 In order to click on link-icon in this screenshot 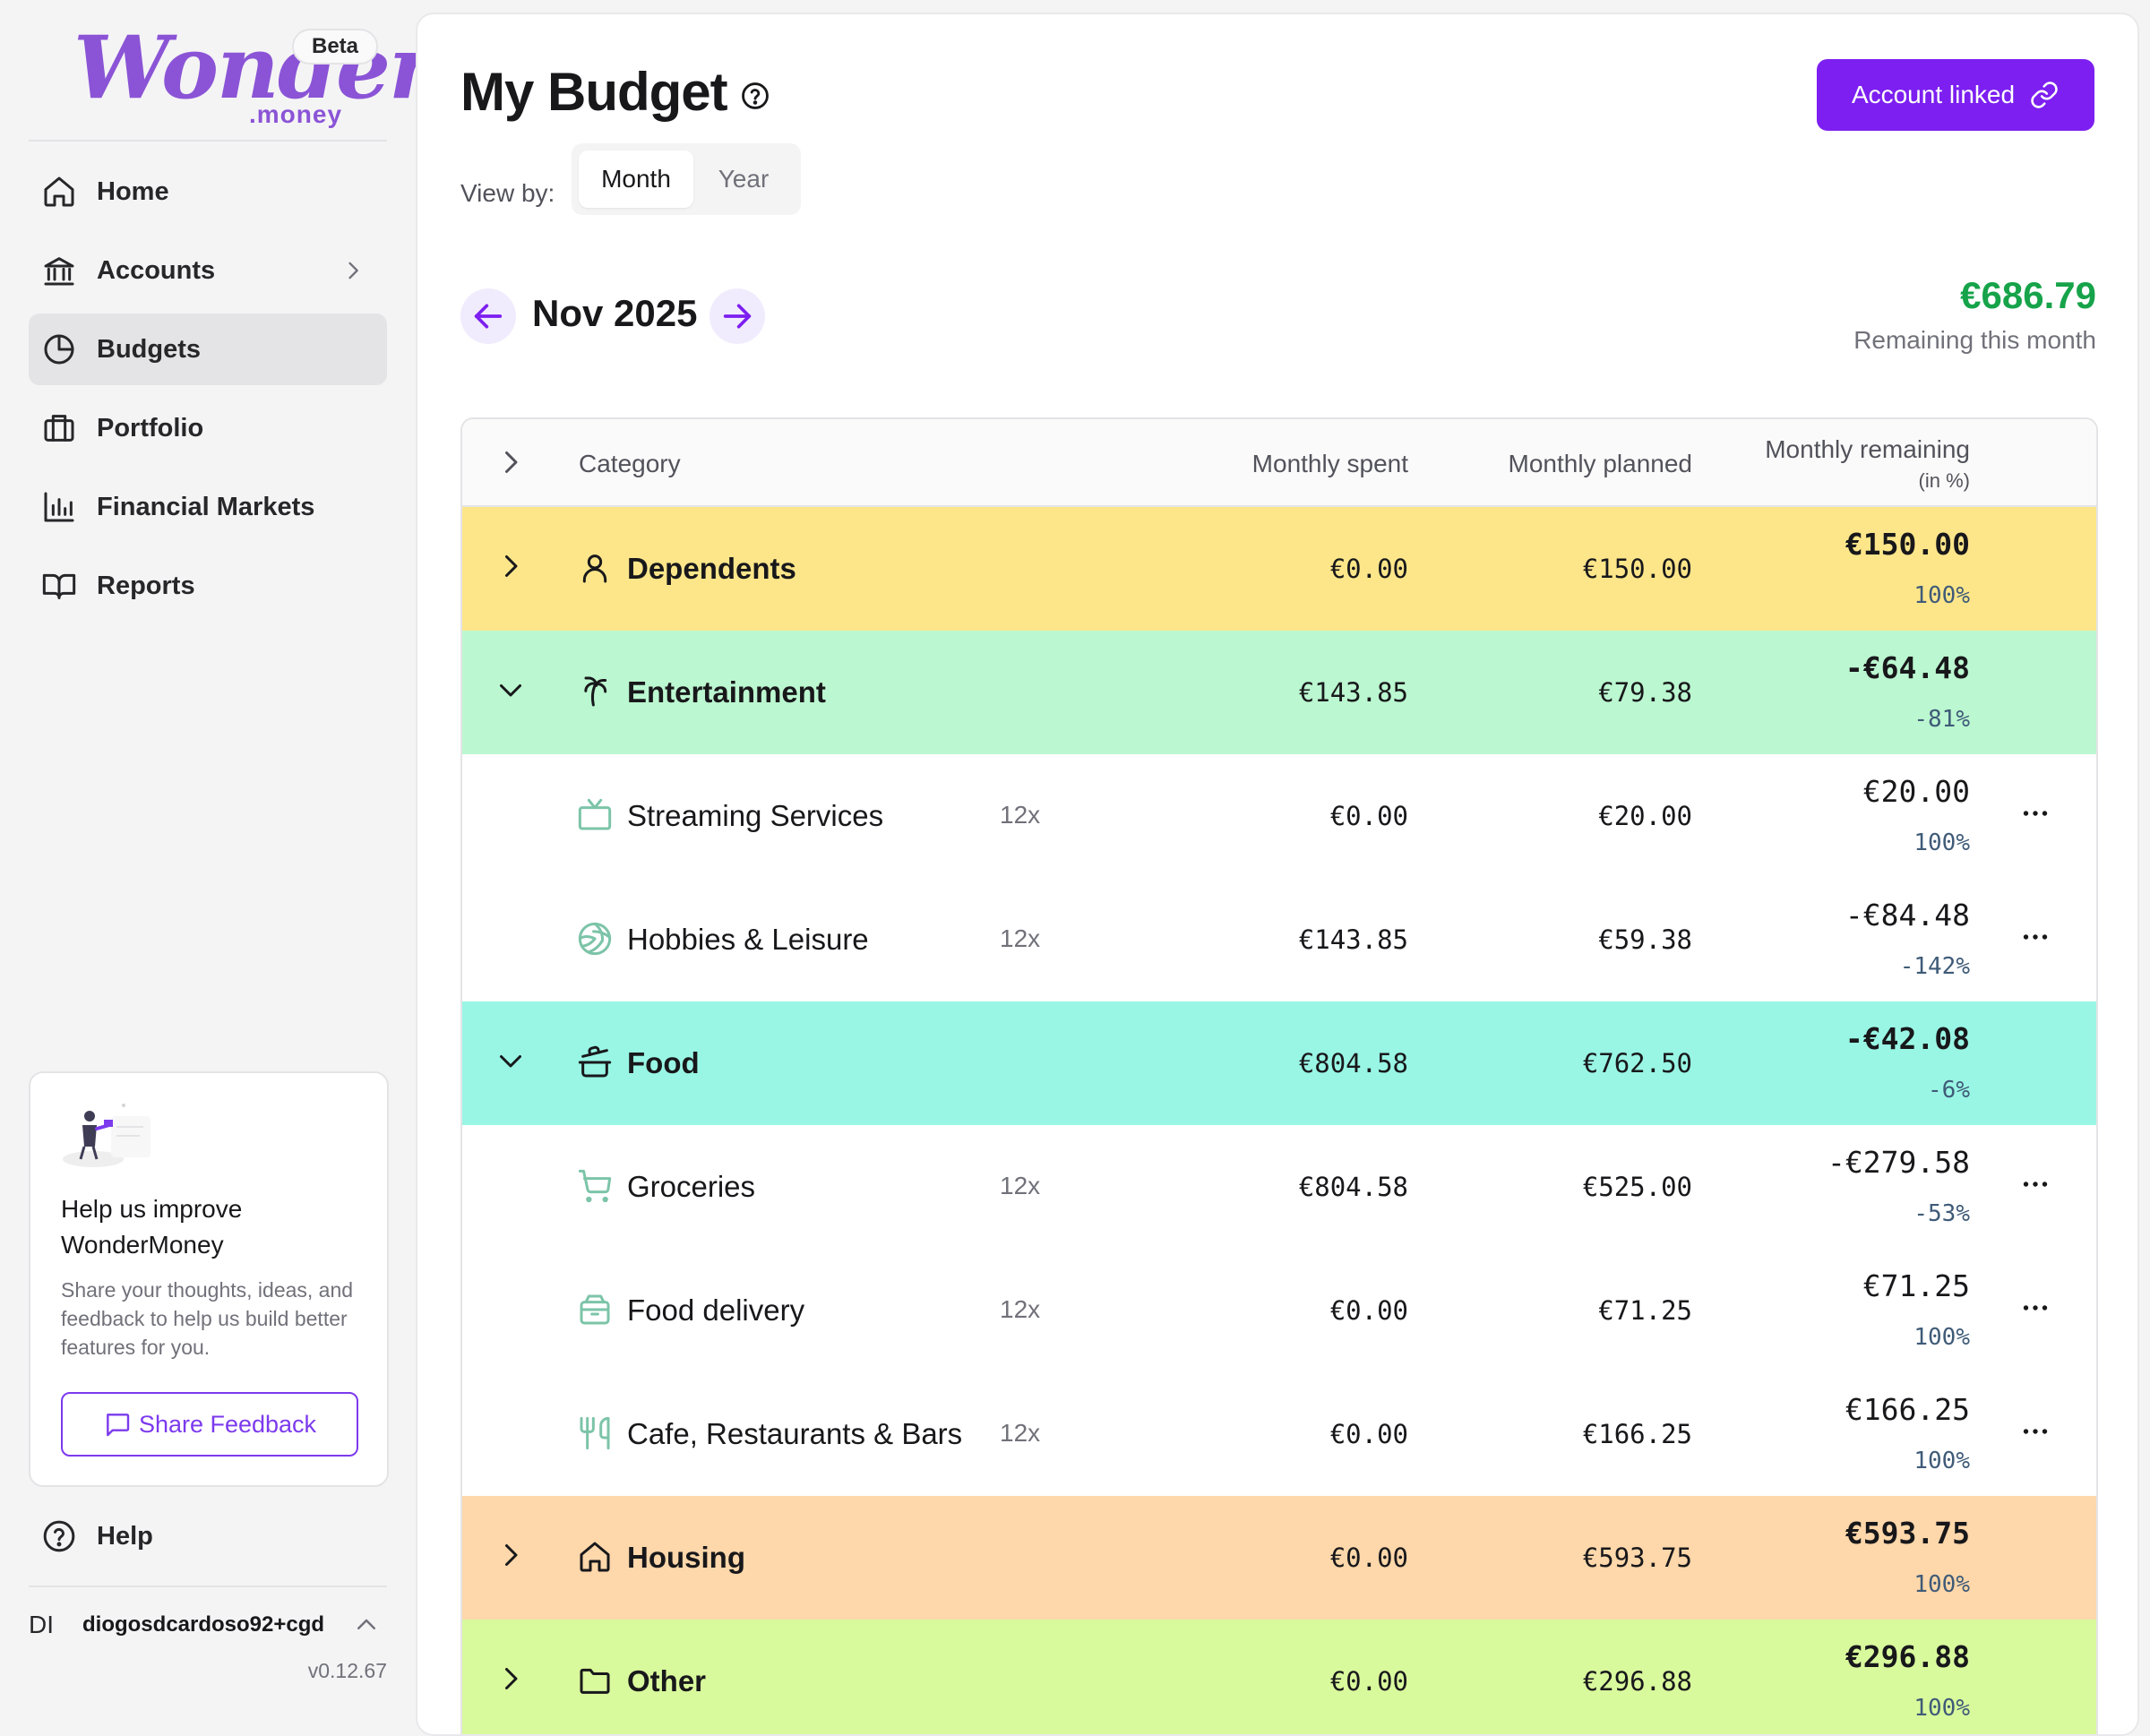, I will do `click(2044, 95)`.